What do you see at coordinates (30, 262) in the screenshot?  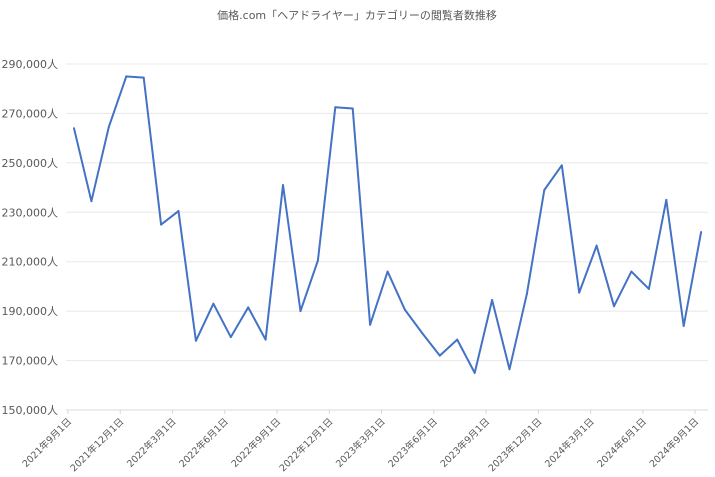 I see `y-tick-label: 210,000人` at bounding box center [30, 262].